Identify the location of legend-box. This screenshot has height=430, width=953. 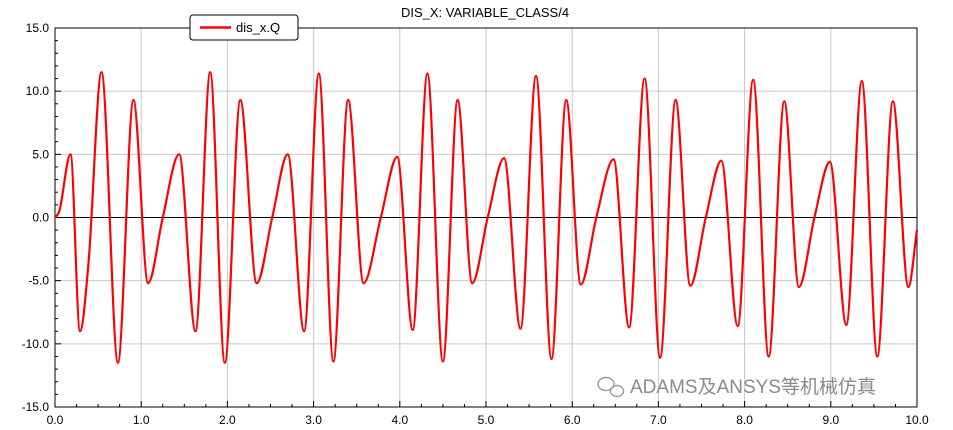
(244, 27).